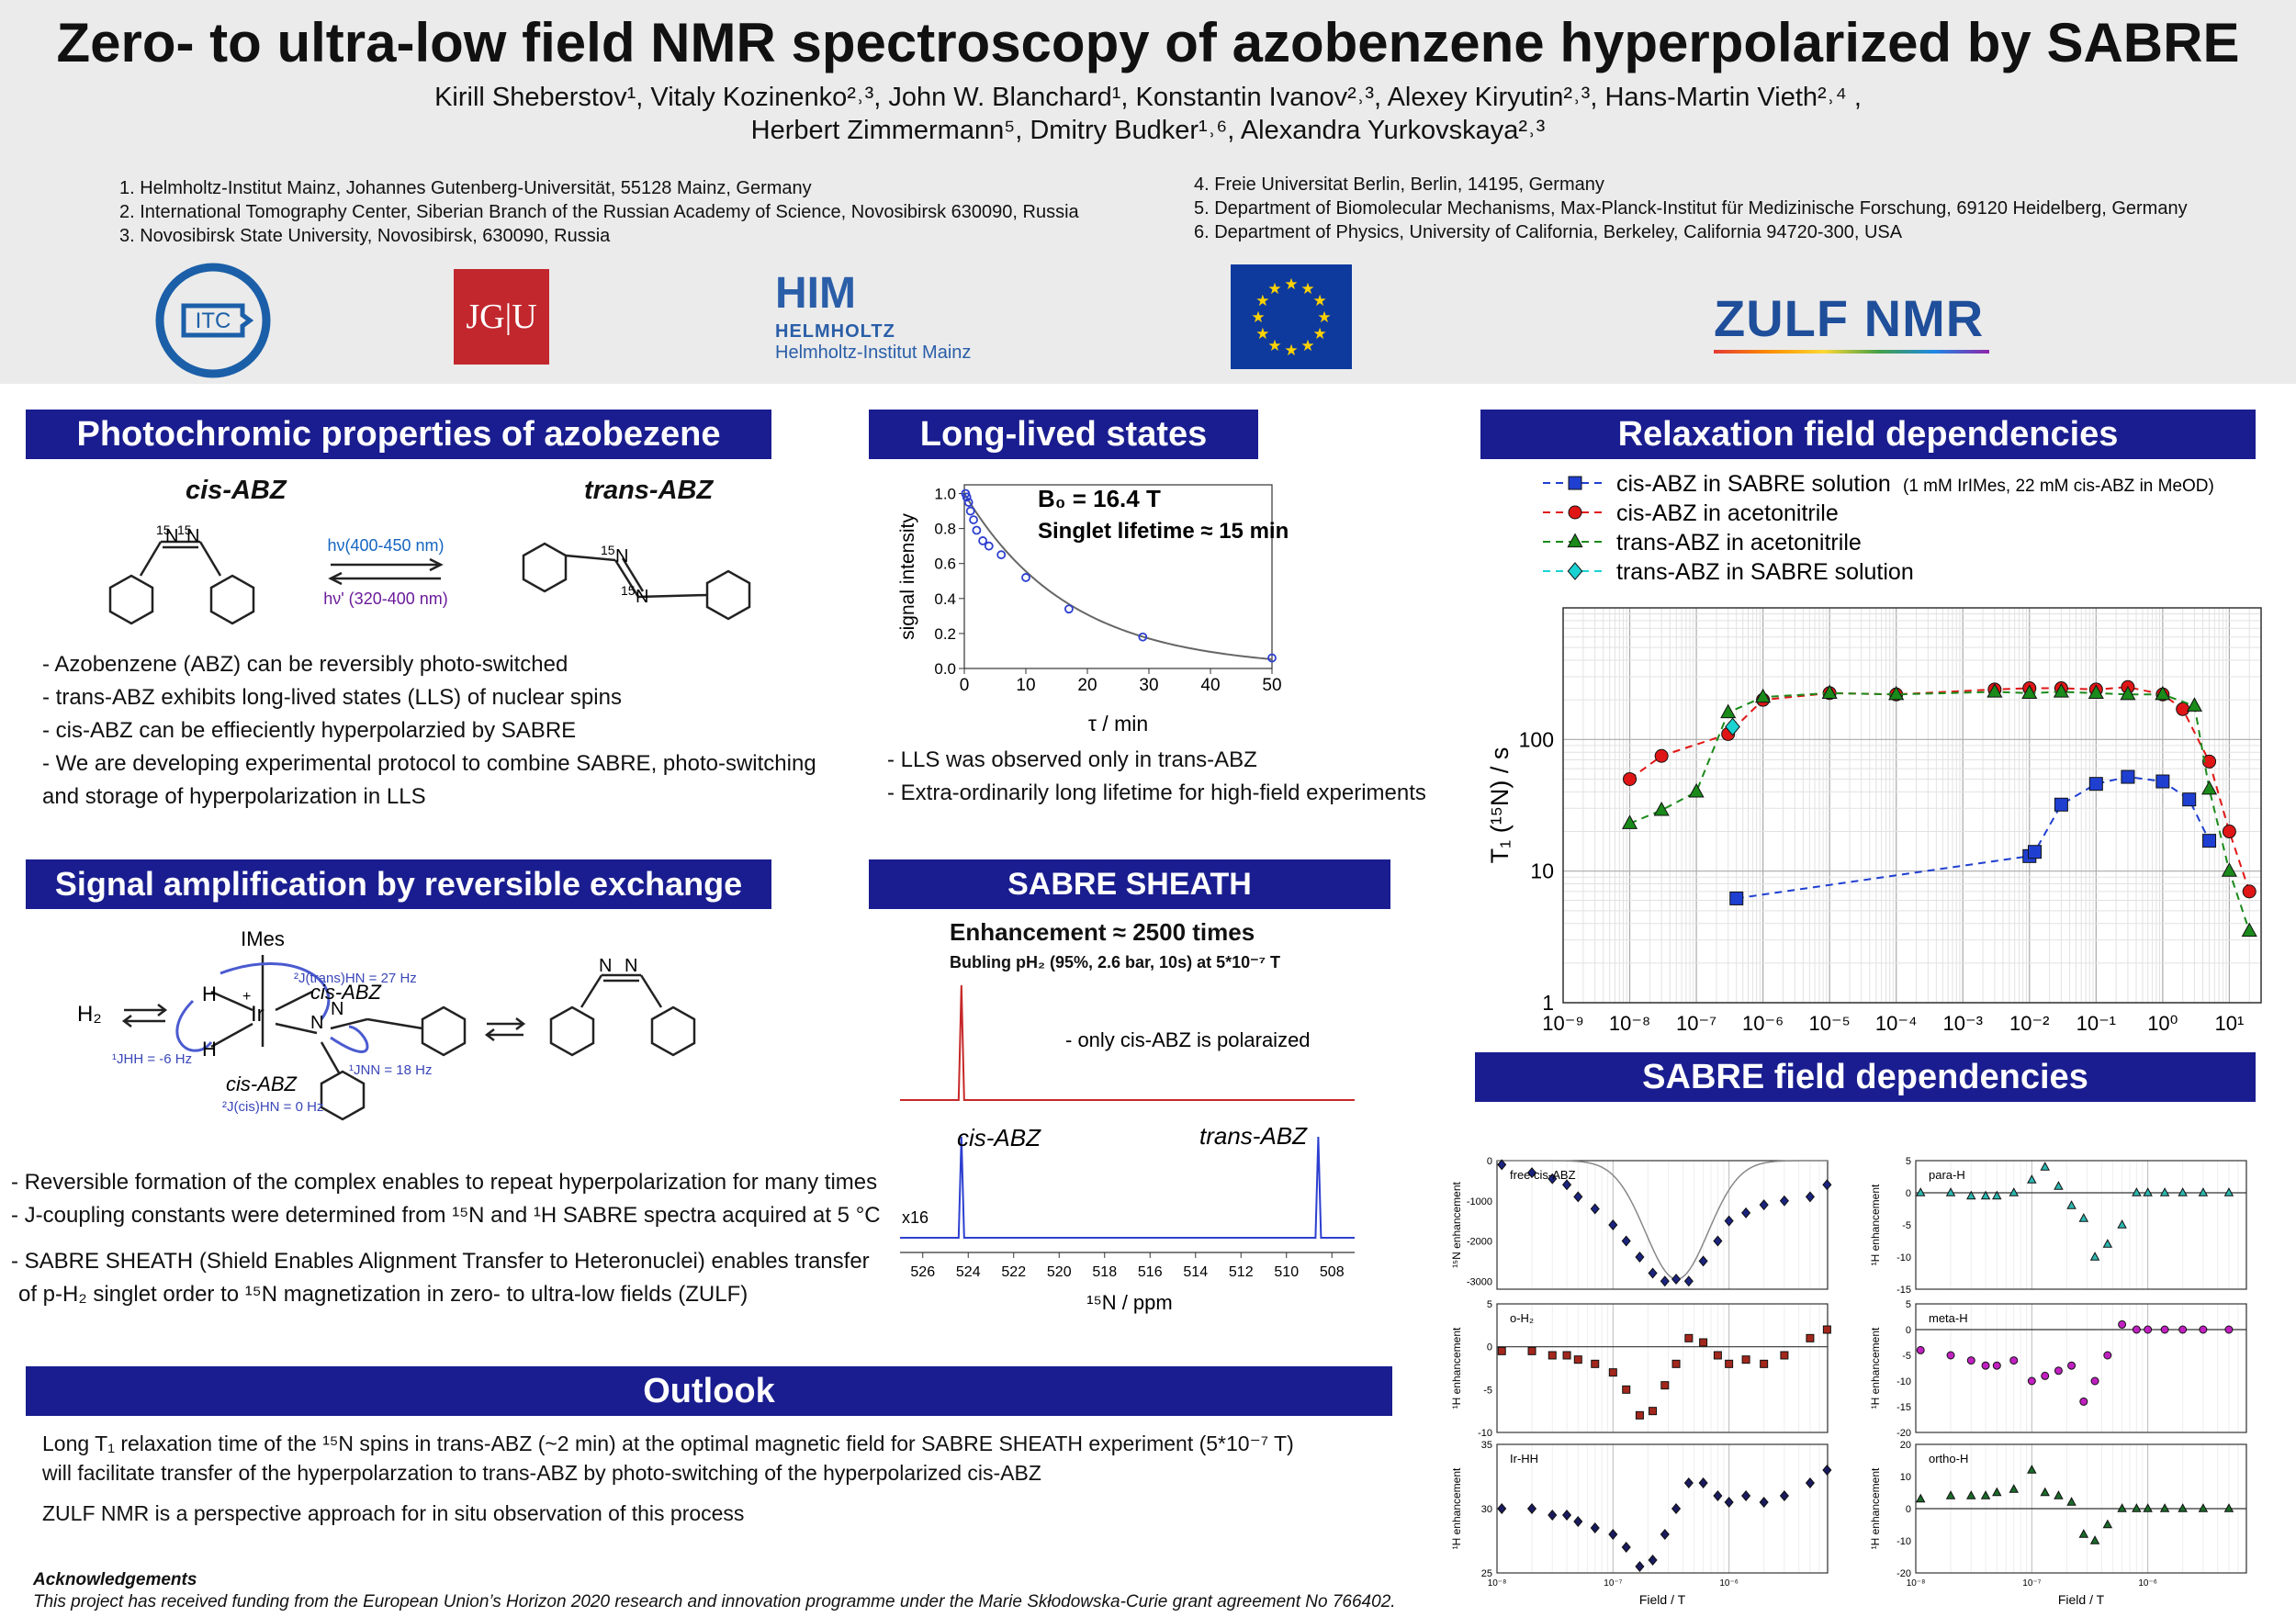 The width and height of the screenshot is (2296, 1617). Describe the element at coordinates (1696, 1023) in the screenshot. I see `relax-x-tick: 10⁻⁷` at that location.